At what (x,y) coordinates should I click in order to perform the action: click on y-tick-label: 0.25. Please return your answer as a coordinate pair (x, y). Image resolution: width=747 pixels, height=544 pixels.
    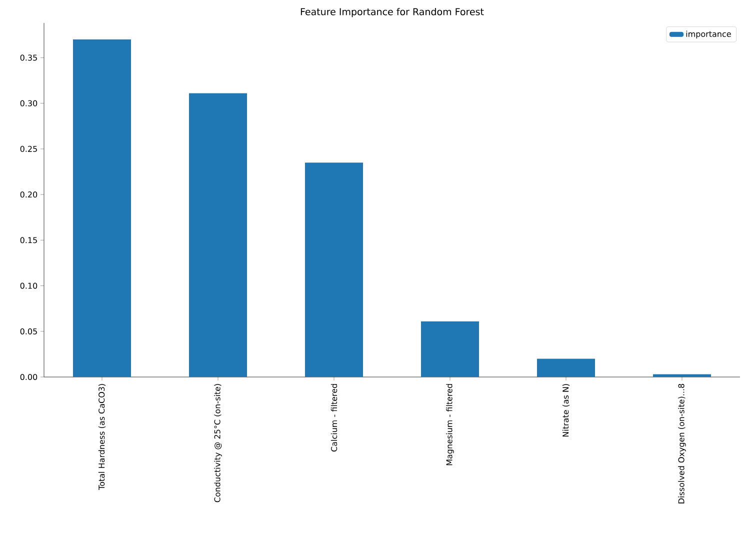
    Looking at the image, I should click on (28, 149).